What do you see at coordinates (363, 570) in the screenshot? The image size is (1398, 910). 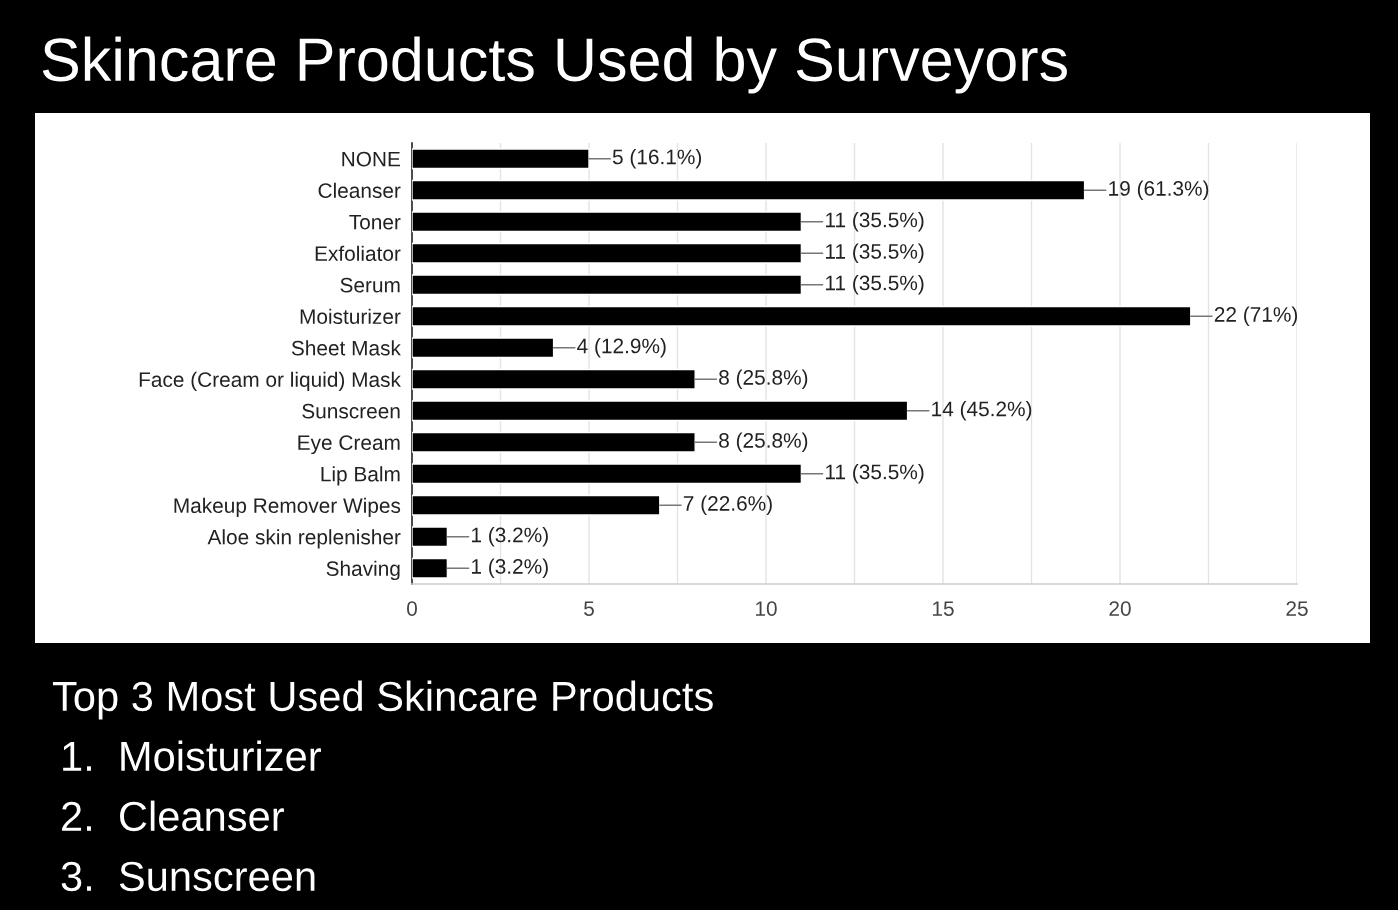 I see `y-tick-label: Shaving` at bounding box center [363, 570].